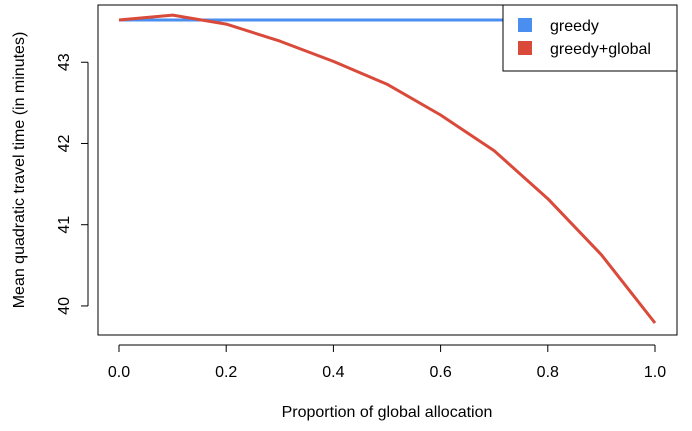 This screenshot has width=692, height=431. Describe the element at coordinates (64, 143) in the screenshot. I see `y-tick-label: 42` at that location.